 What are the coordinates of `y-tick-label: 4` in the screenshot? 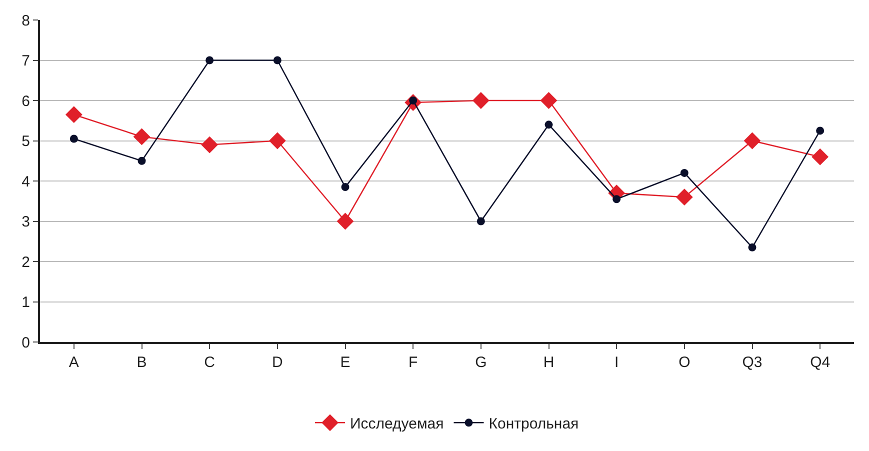 It's located at (26, 181).